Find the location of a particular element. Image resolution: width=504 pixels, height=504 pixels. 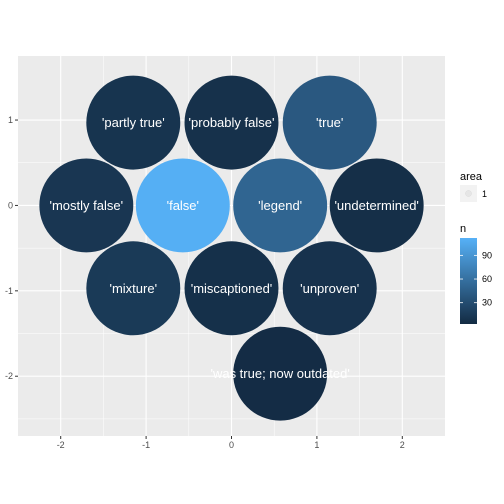

bubble-label: 'probably false' is located at coordinates (232, 122).